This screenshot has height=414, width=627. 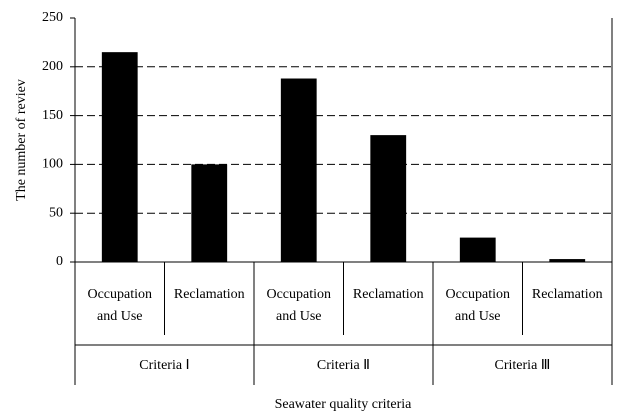 I want to click on y-tick-label: 0, so click(x=59, y=261).